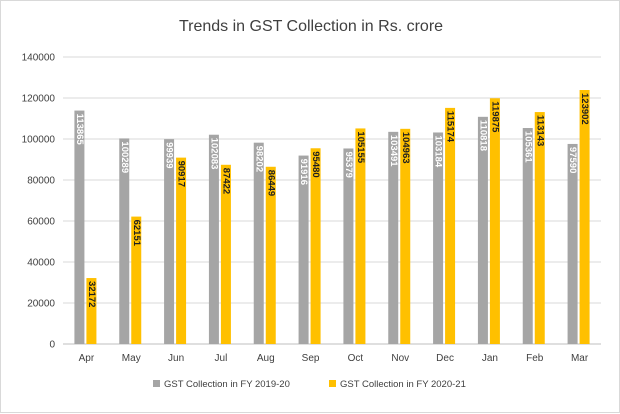 This screenshot has height=414, width=620. Describe the element at coordinates (79, 130) in the screenshot. I see `data-label: 113865` at that location.